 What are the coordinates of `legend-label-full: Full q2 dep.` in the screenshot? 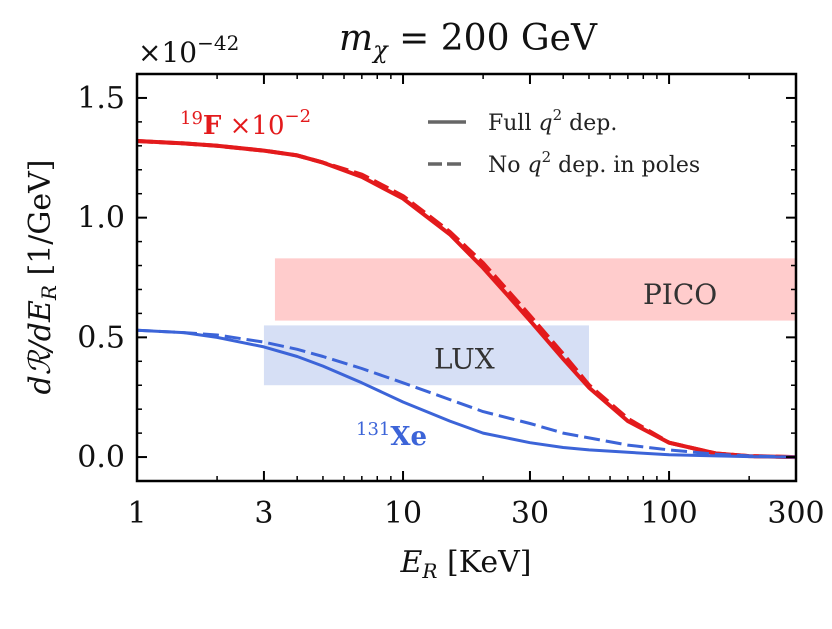 It's located at (552, 121).